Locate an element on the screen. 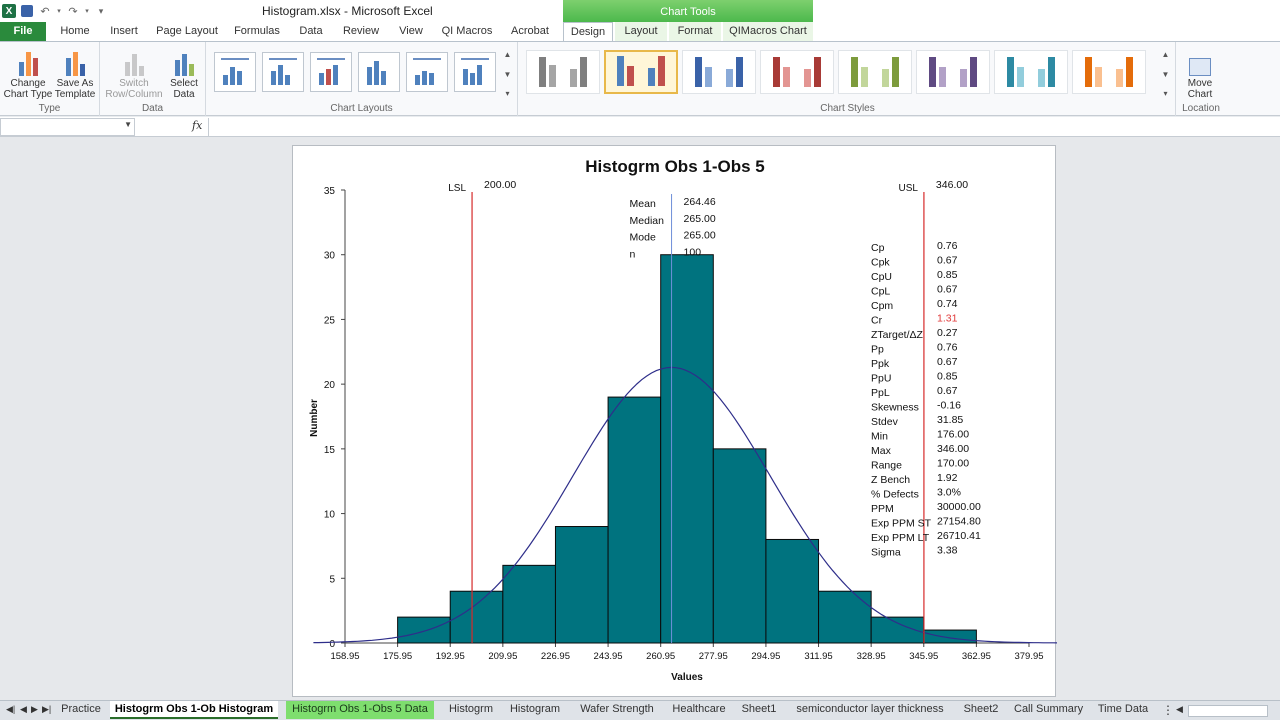 The image size is (1280, 720). sheet-tab-healthcare: Healthcare is located at coordinates (699, 709).